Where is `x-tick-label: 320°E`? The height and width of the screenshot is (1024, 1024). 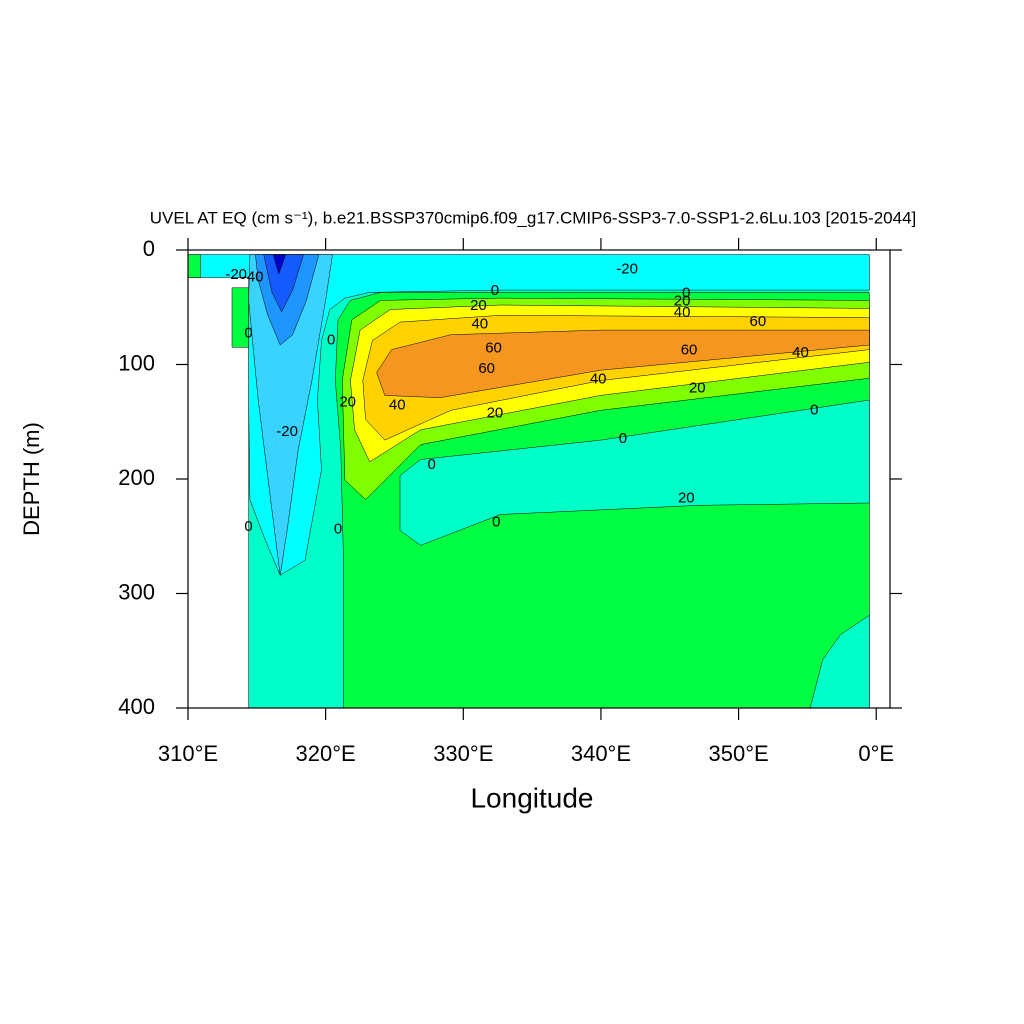 x-tick-label: 320°E is located at coordinates (326, 753).